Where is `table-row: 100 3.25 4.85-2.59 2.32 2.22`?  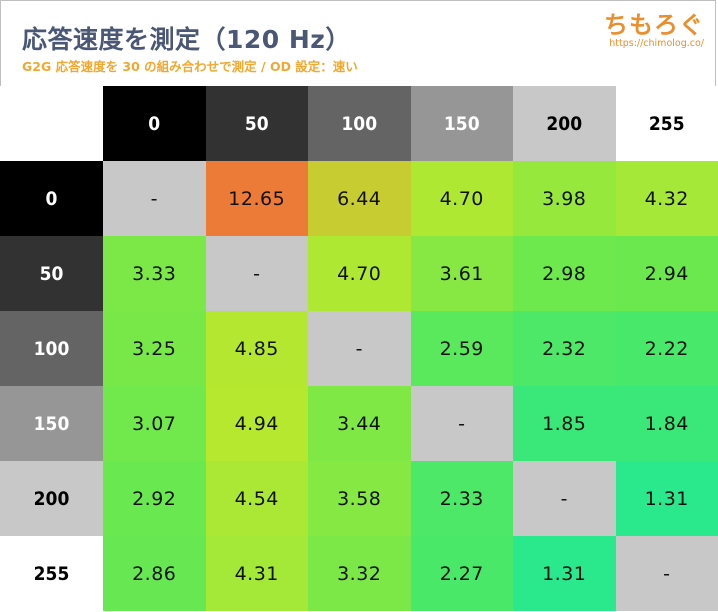
table-row: 100 3.25 4.85-2.59 2.32 2.22 is located at coordinates (359, 348).